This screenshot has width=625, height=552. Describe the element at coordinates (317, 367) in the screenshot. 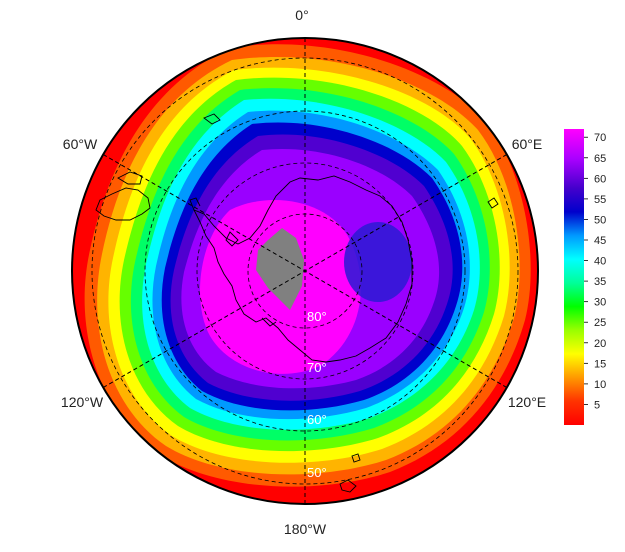

I see `latitude-label: 70°` at that location.